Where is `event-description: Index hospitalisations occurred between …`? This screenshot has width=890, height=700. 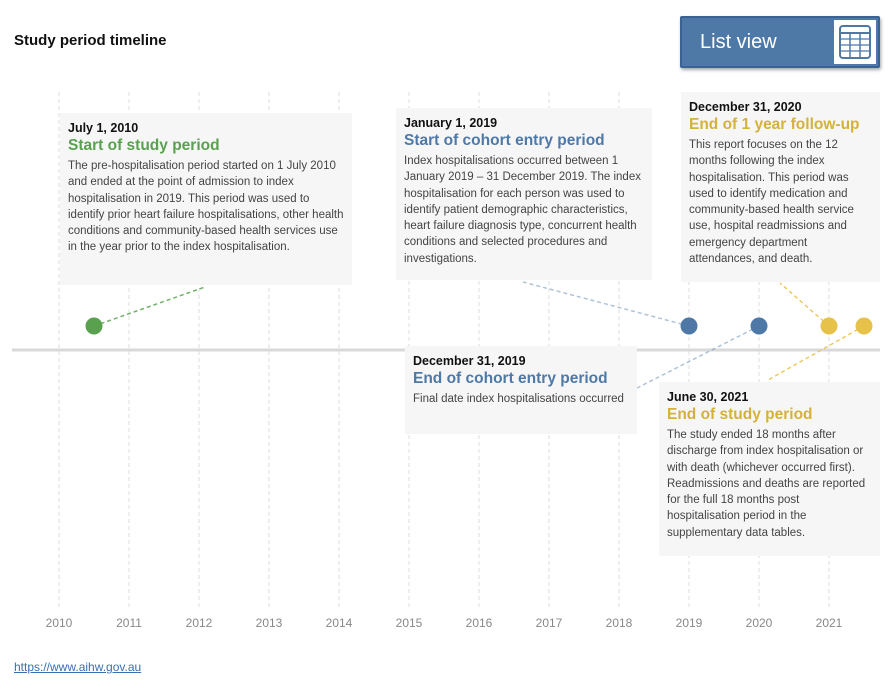 event-description: Index hospitalisations occurred between … is located at coordinates (522, 210).